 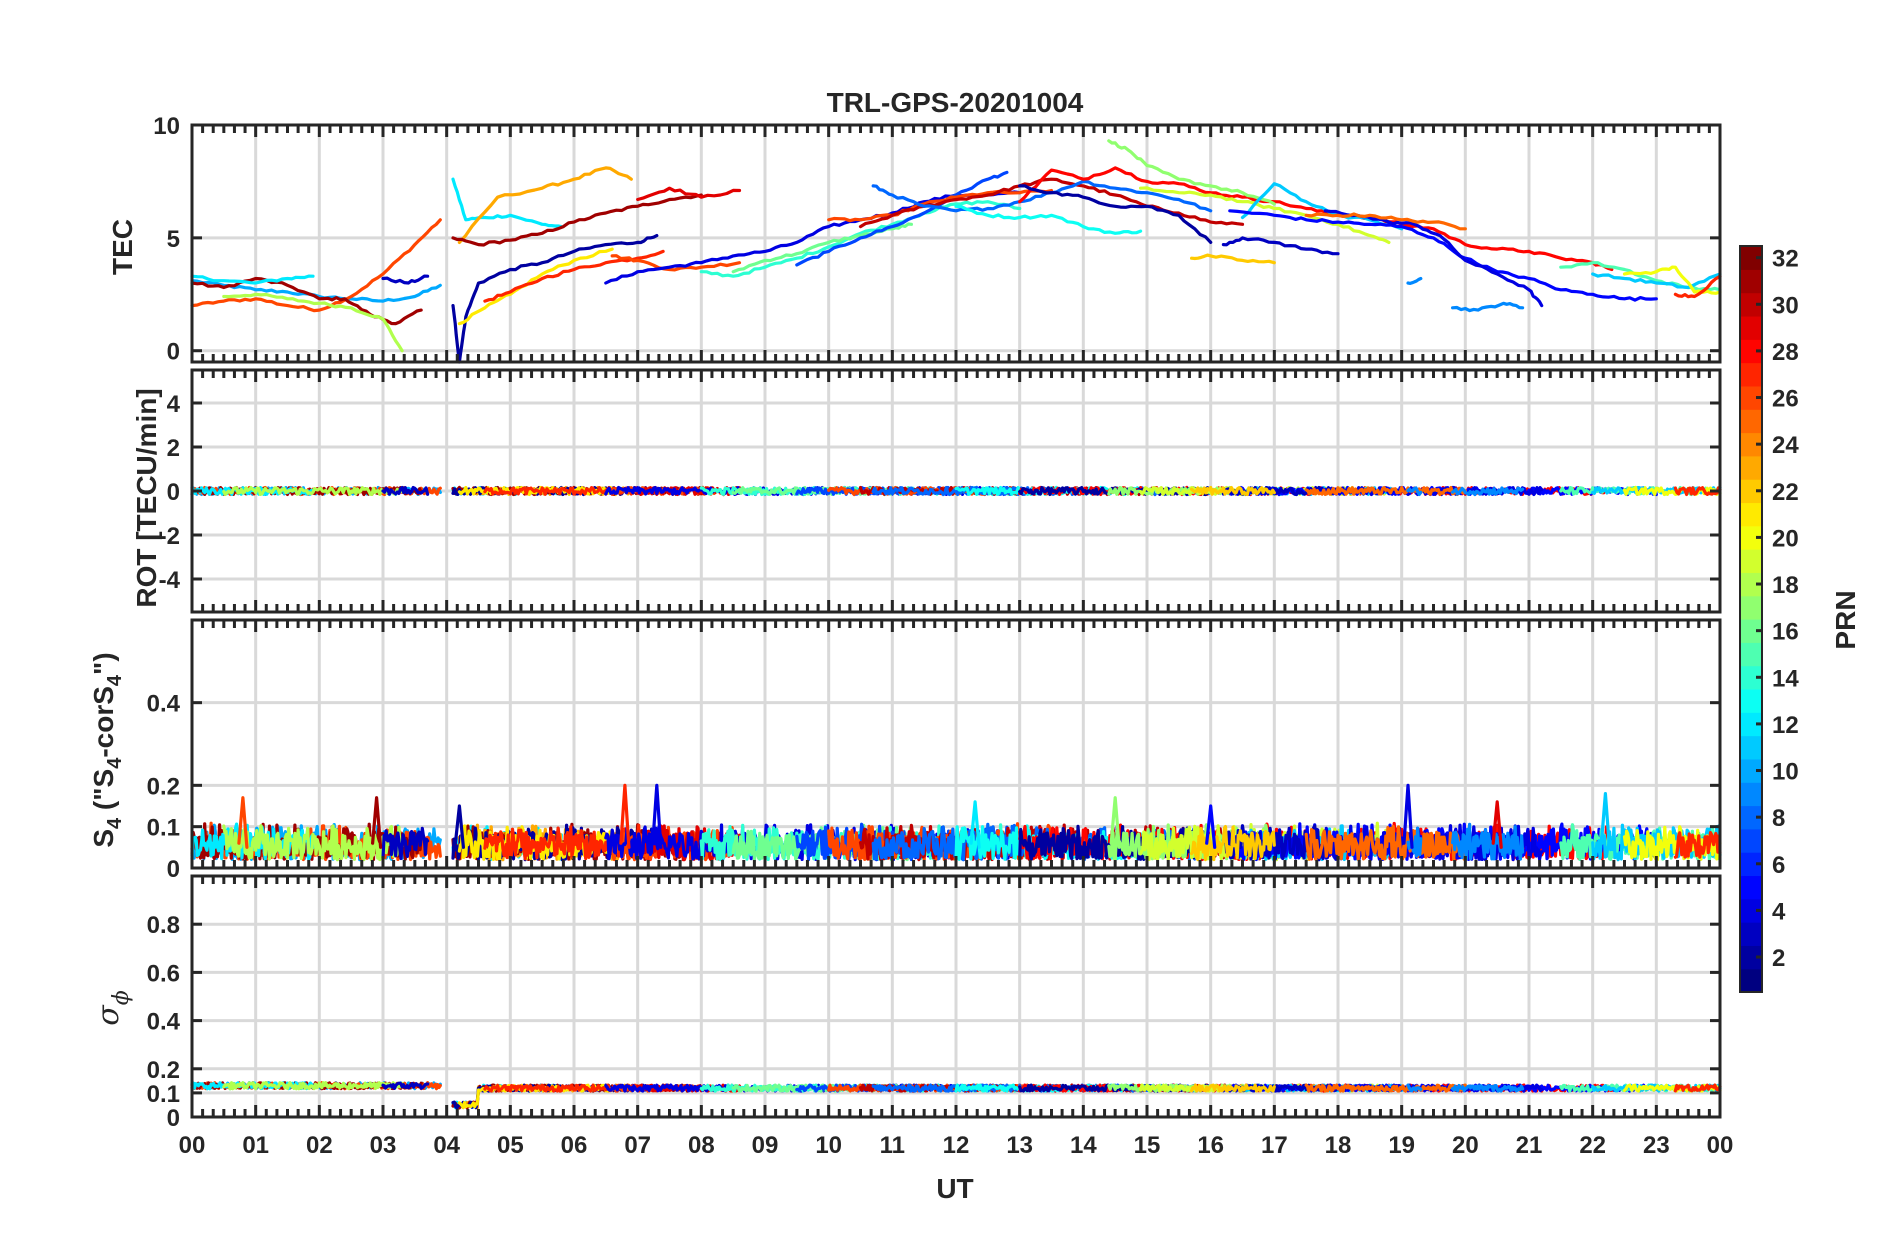 What do you see at coordinates (1529, 1145) in the screenshot?
I see `x-tick-label: 21` at bounding box center [1529, 1145].